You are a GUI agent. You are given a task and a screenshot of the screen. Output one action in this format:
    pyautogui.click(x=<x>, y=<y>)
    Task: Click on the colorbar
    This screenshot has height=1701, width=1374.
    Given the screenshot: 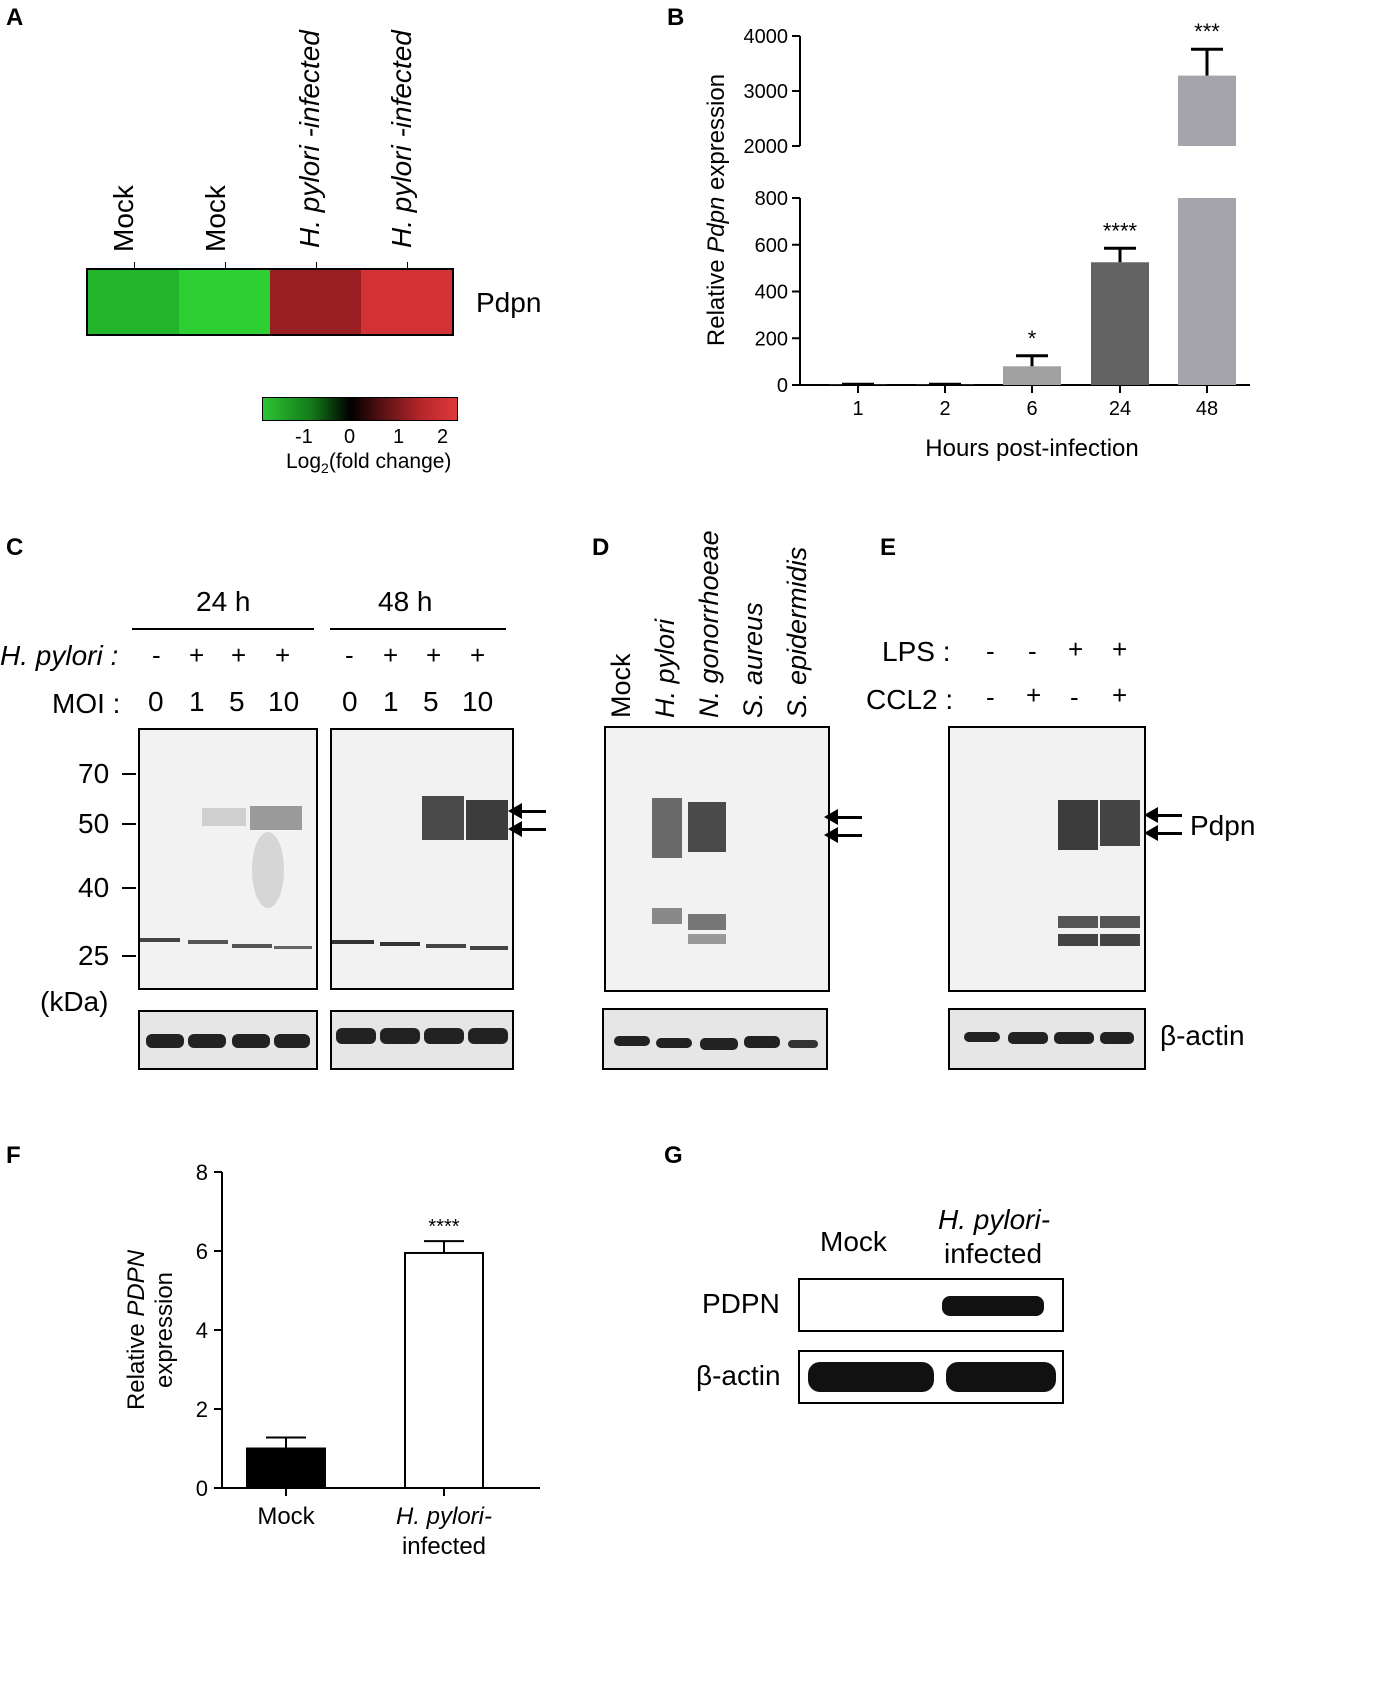 What is the action you would take?
    pyautogui.click(x=360, y=409)
    